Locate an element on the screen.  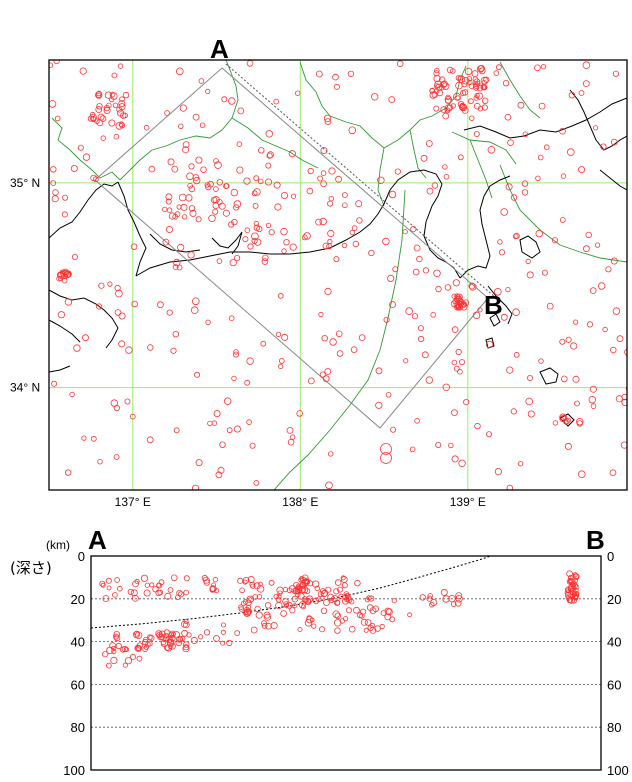
latitude-labels: 35° N 34° N is located at coordinates (25, 285).